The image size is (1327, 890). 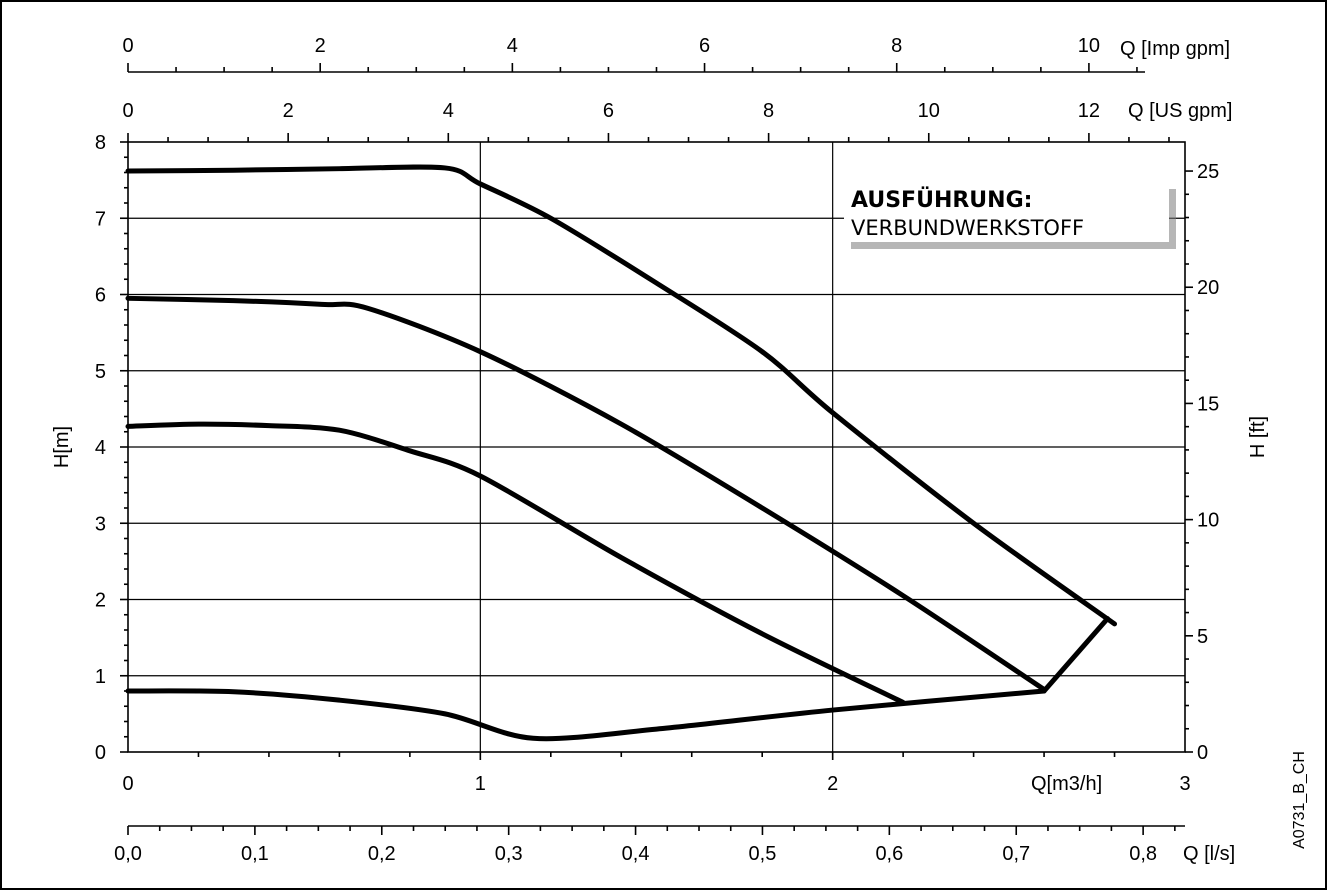 I want to click on y-left-tick-label: 6, so click(x=100, y=296).